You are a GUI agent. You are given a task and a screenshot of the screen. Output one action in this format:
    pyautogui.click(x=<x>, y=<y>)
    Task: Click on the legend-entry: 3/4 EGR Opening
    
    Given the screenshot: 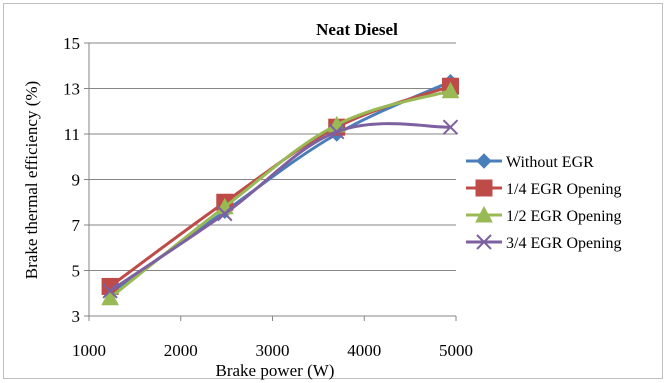 What is the action you would take?
    pyautogui.click(x=544, y=243)
    